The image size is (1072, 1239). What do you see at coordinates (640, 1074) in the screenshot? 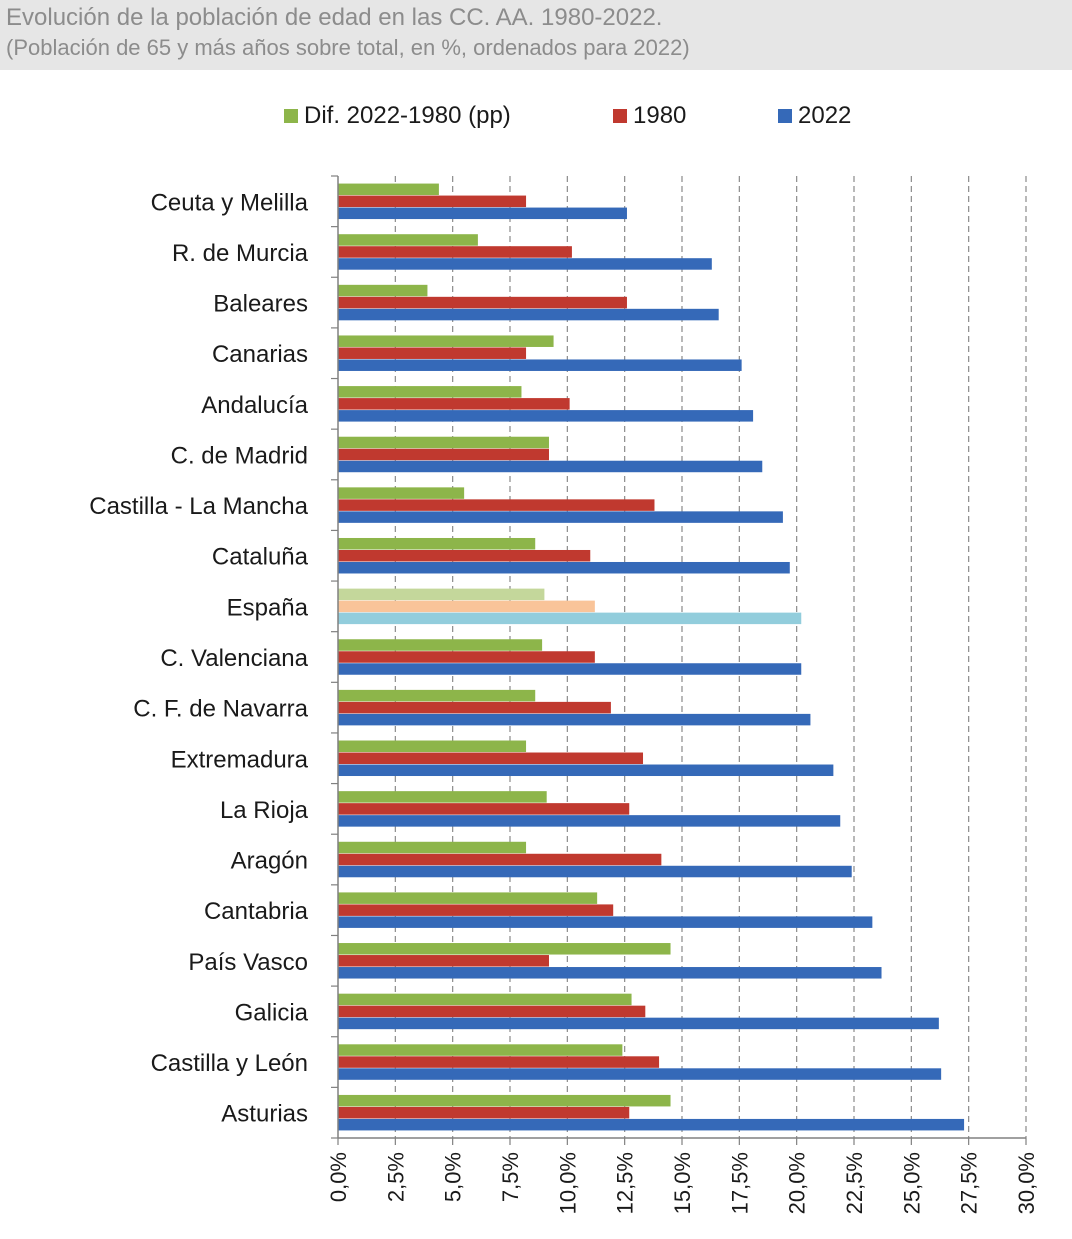
I see `bar-castilla-y-leon-2022` at bounding box center [640, 1074].